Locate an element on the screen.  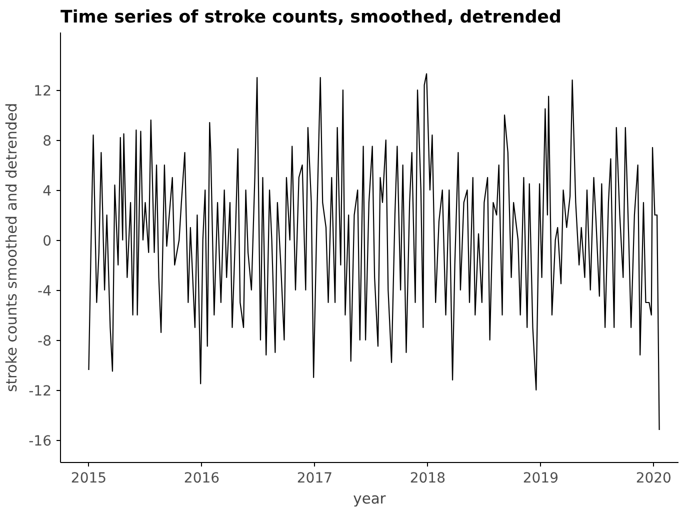
x-axis-title: year is located at coordinates (370, 499).